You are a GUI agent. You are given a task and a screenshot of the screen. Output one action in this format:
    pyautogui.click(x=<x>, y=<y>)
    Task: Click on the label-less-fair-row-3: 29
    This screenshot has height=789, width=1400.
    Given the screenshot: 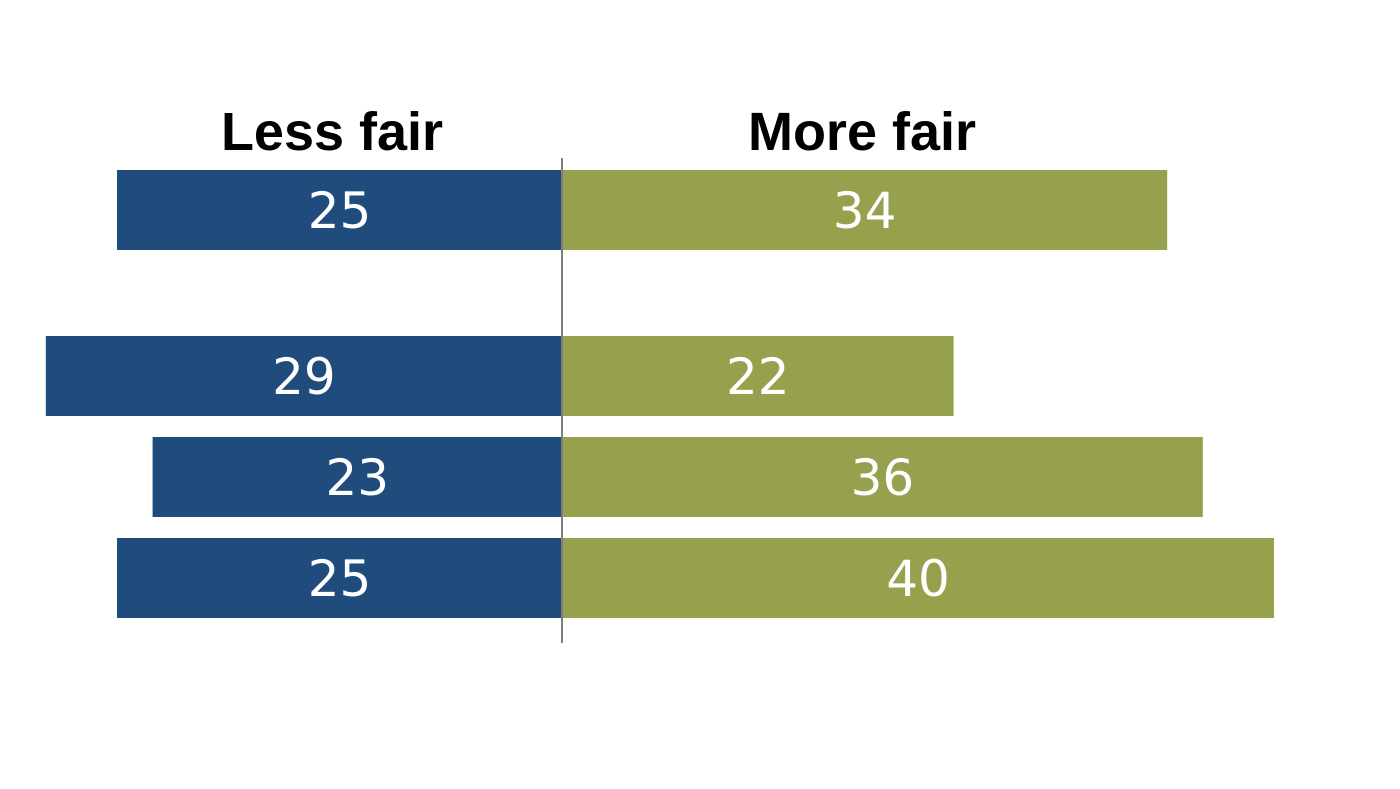 What is the action you would take?
    pyautogui.click(x=304, y=377)
    